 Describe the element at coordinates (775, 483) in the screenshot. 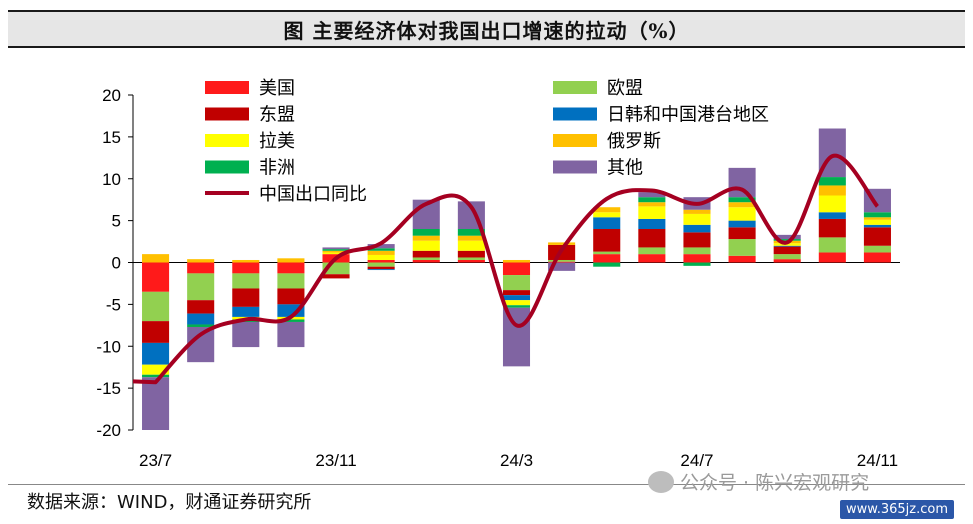

I see `watermark-text: 公众号 · 陈兴宏观研究` at that location.